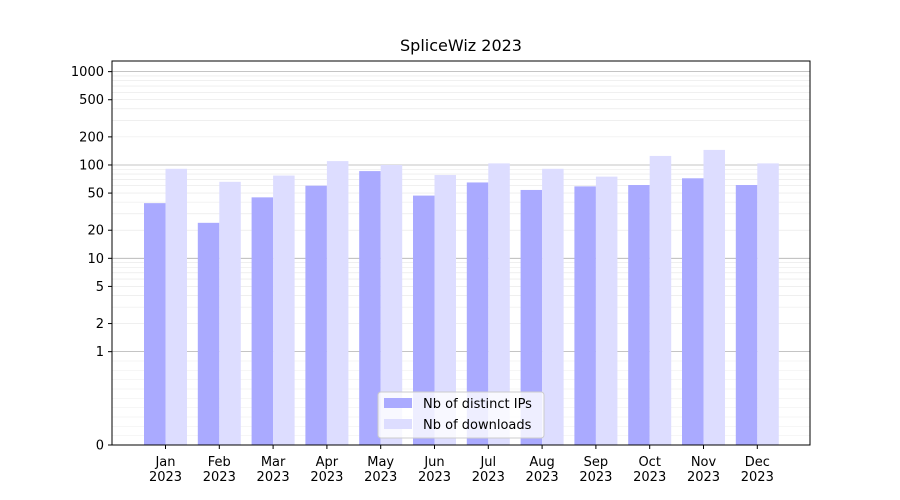 The width and height of the screenshot is (900, 500). I want to click on legend-label: Nb of distinct IPs, so click(477, 404).